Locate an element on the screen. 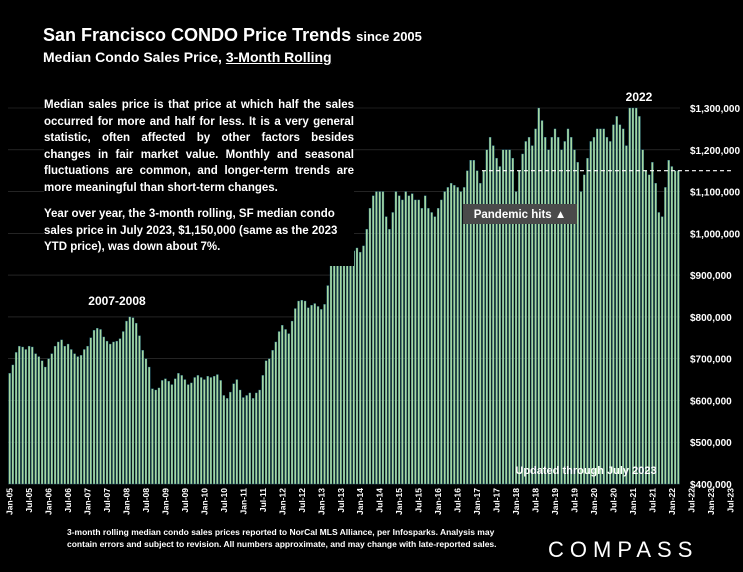 The height and width of the screenshot is (572, 743). x-tick-label: Jan-09 is located at coordinates (165, 501).